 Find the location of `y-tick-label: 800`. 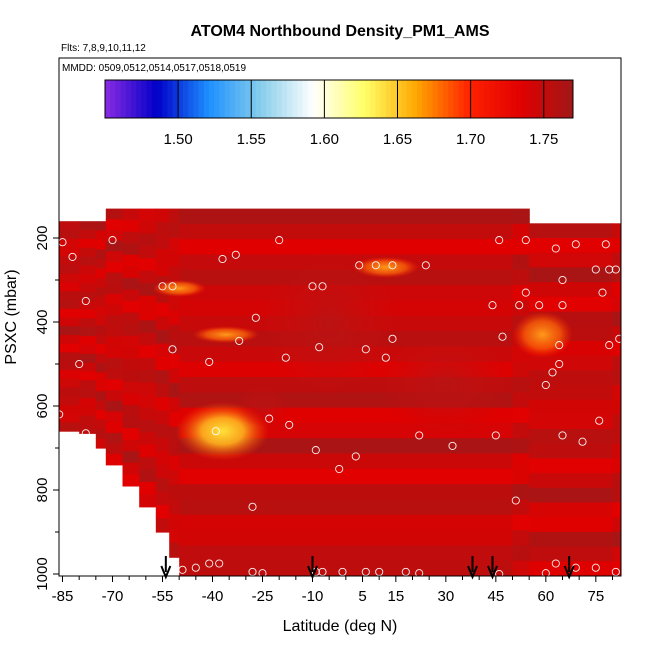

y-tick-label: 800 is located at coordinates (42, 489).